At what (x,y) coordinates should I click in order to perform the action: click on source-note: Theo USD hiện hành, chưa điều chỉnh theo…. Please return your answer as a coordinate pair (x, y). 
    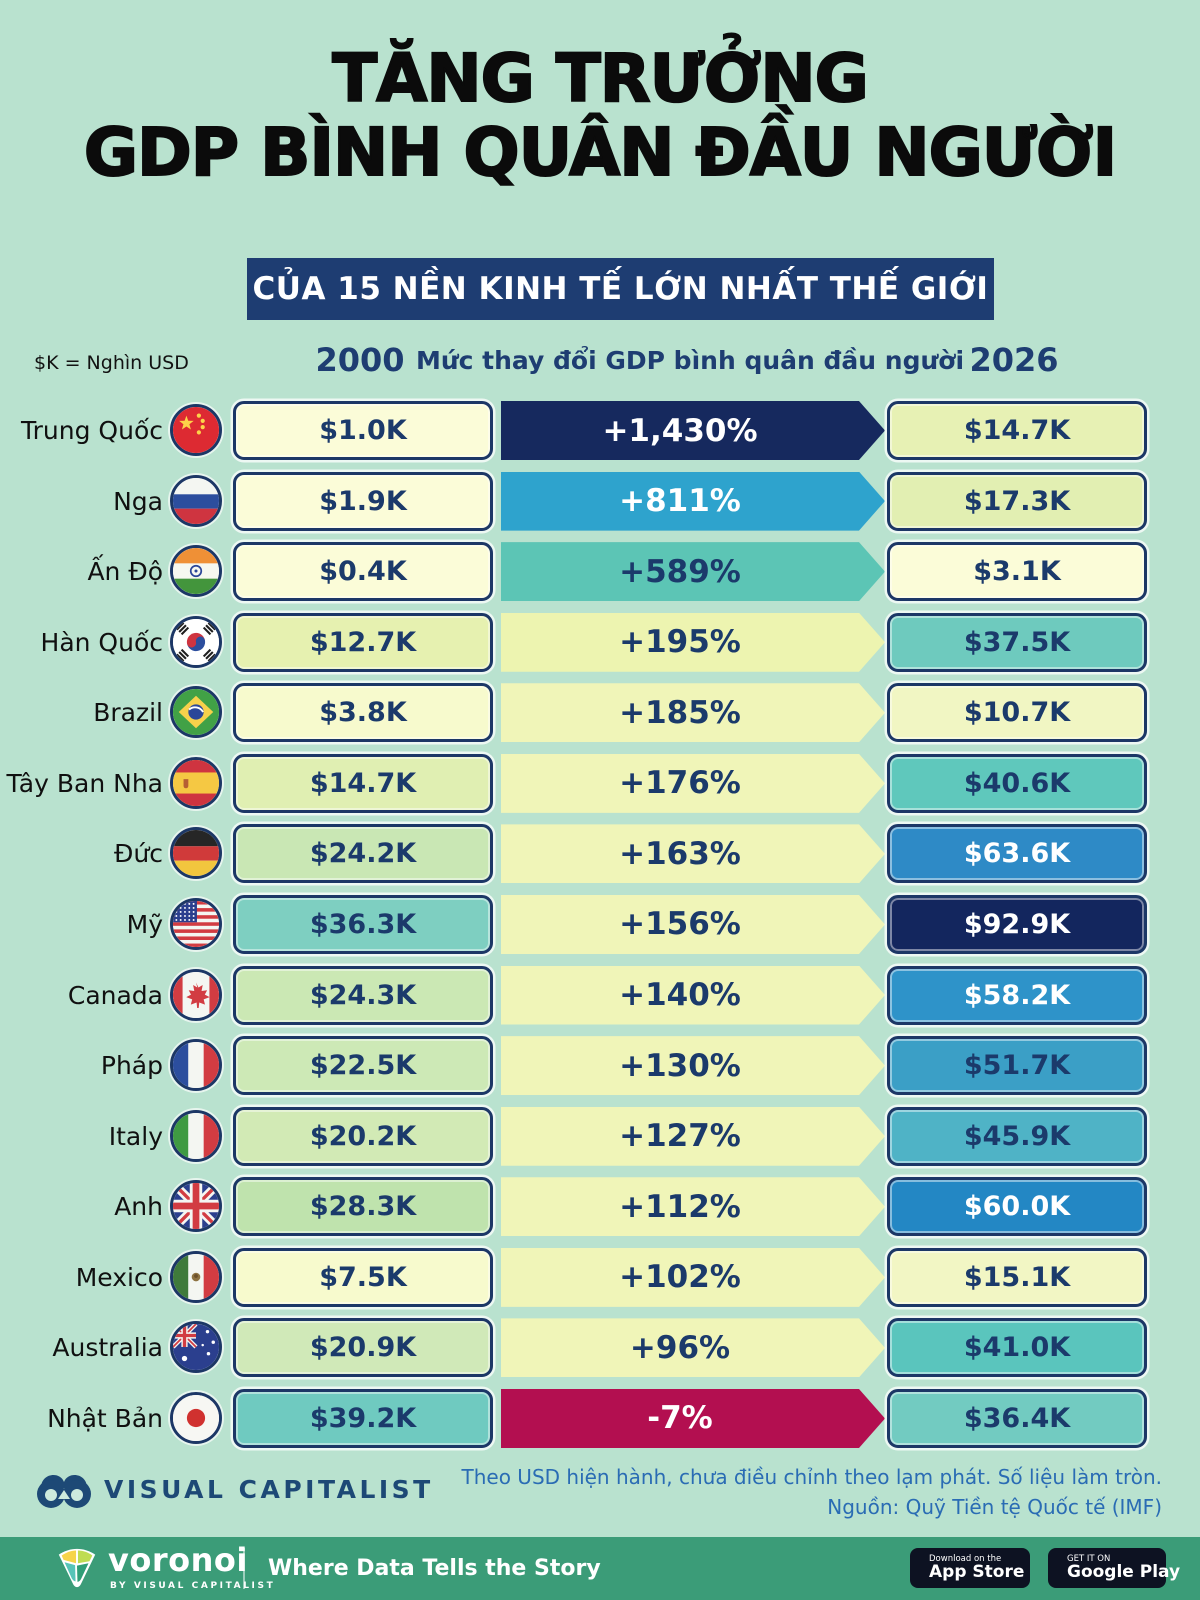
    Looking at the image, I should click on (812, 1492).